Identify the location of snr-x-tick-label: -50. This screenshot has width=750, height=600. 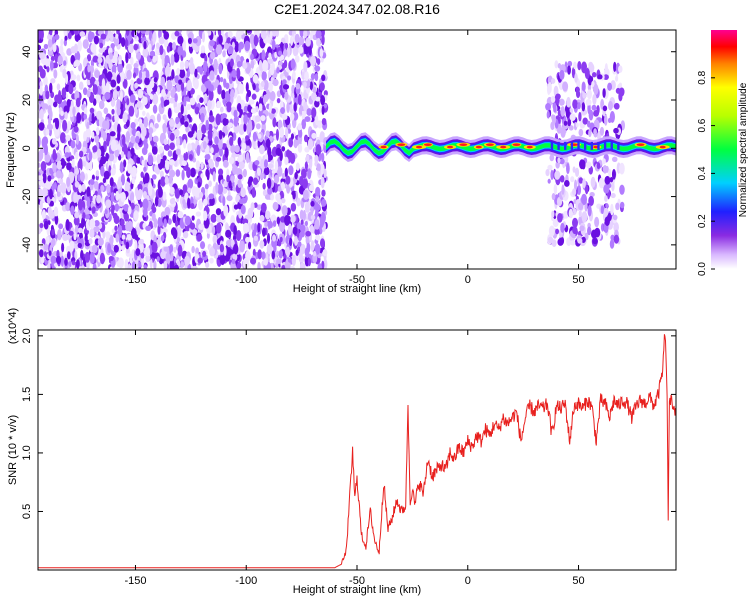
(357, 581).